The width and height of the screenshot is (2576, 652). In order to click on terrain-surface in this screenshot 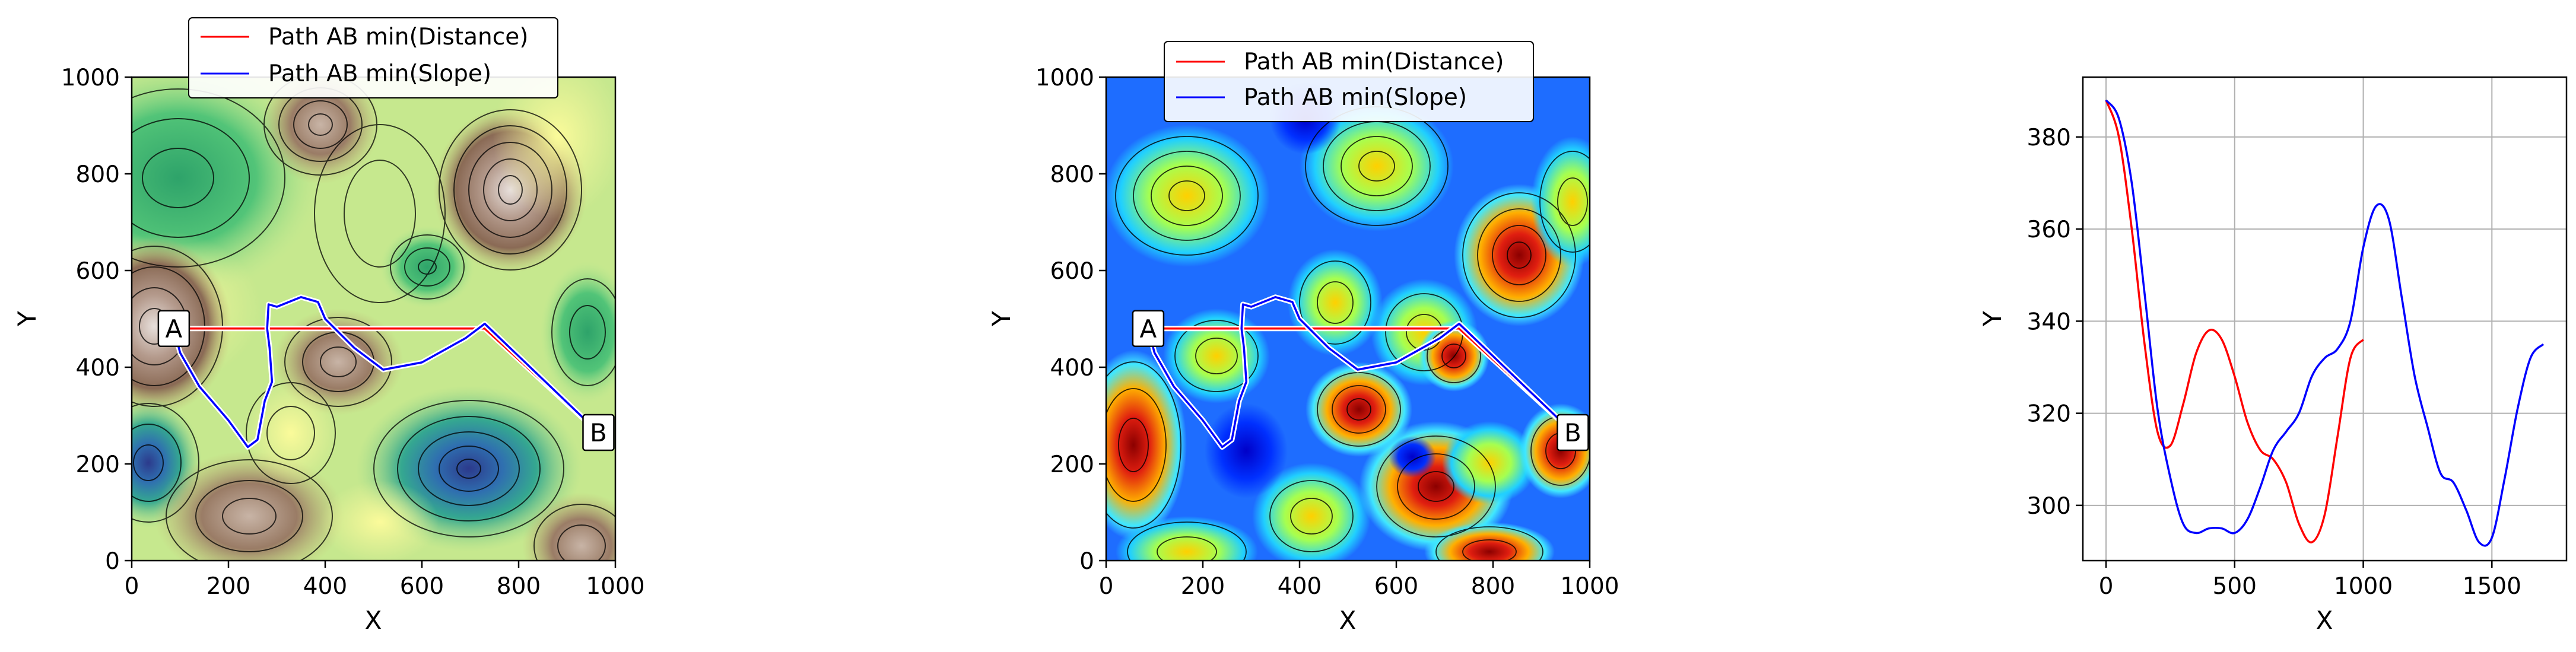, I will do `click(373, 319)`.